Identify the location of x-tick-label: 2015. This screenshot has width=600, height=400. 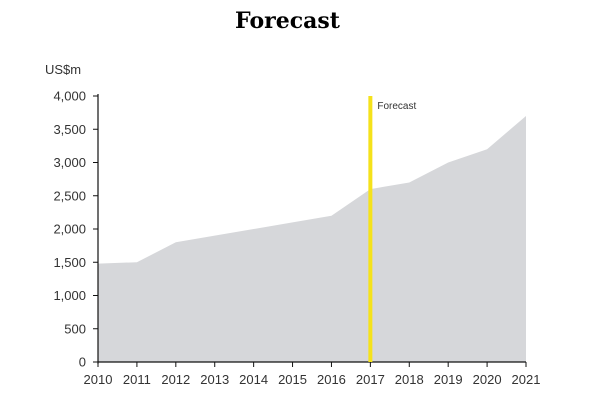
(292, 379).